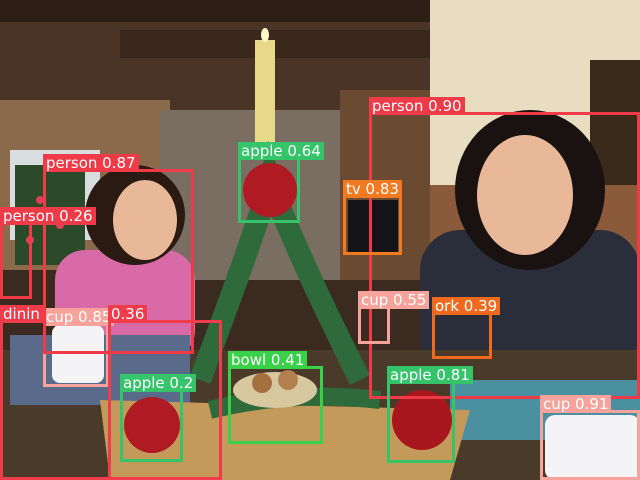 The height and width of the screenshot is (480, 640). What do you see at coordinates (230, 11) in the screenshot?
I see `ceiling-beam` at bounding box center [230, 11].